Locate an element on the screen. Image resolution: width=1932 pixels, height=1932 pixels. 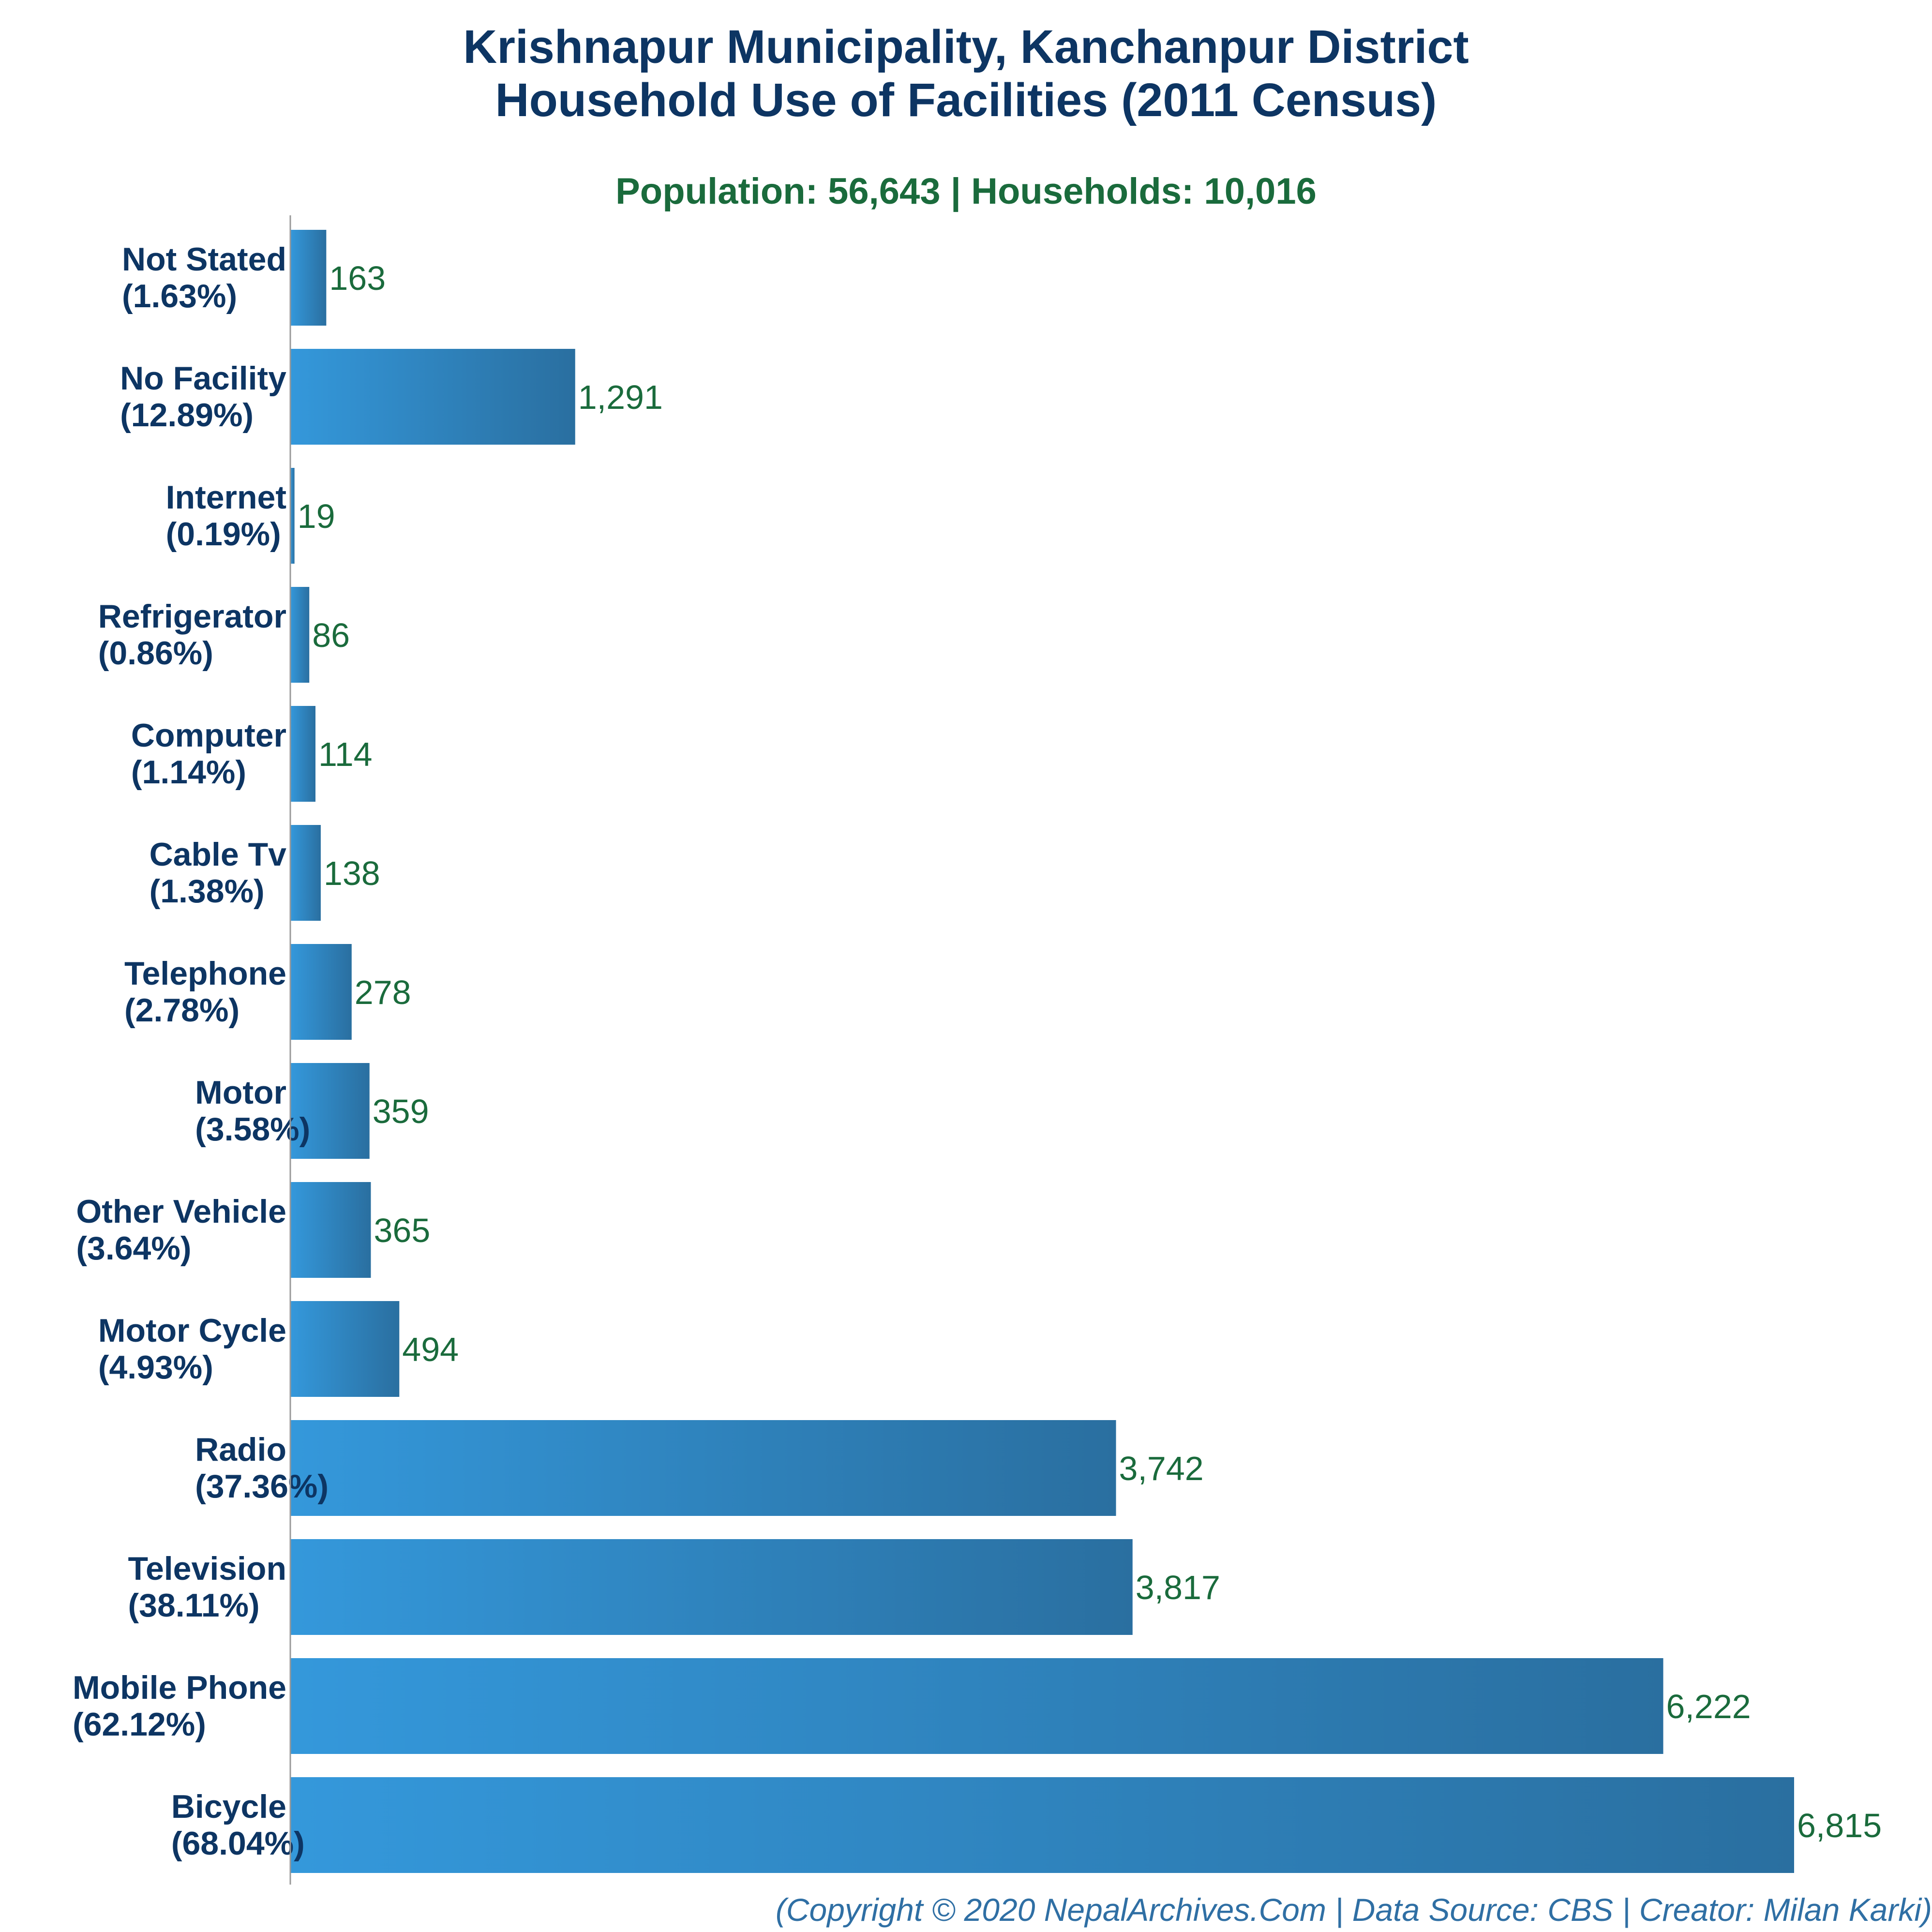
chart-subtitle: Population: 56,643 | Households: 10,016 is located at coordinates (966, 191).